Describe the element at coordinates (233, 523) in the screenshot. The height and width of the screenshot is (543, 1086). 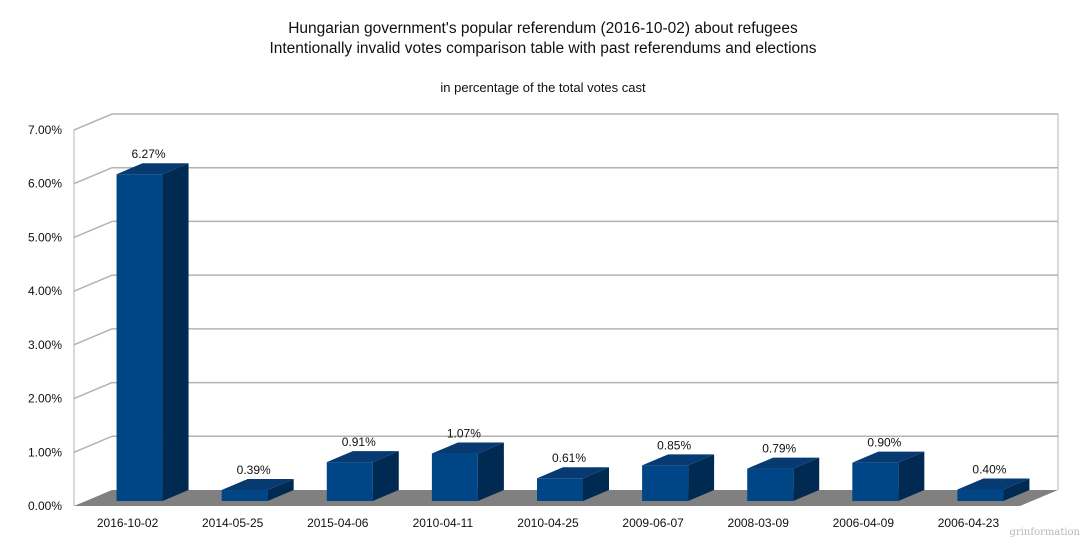
I see `x-tick-label: 2014-05-25` at that location.